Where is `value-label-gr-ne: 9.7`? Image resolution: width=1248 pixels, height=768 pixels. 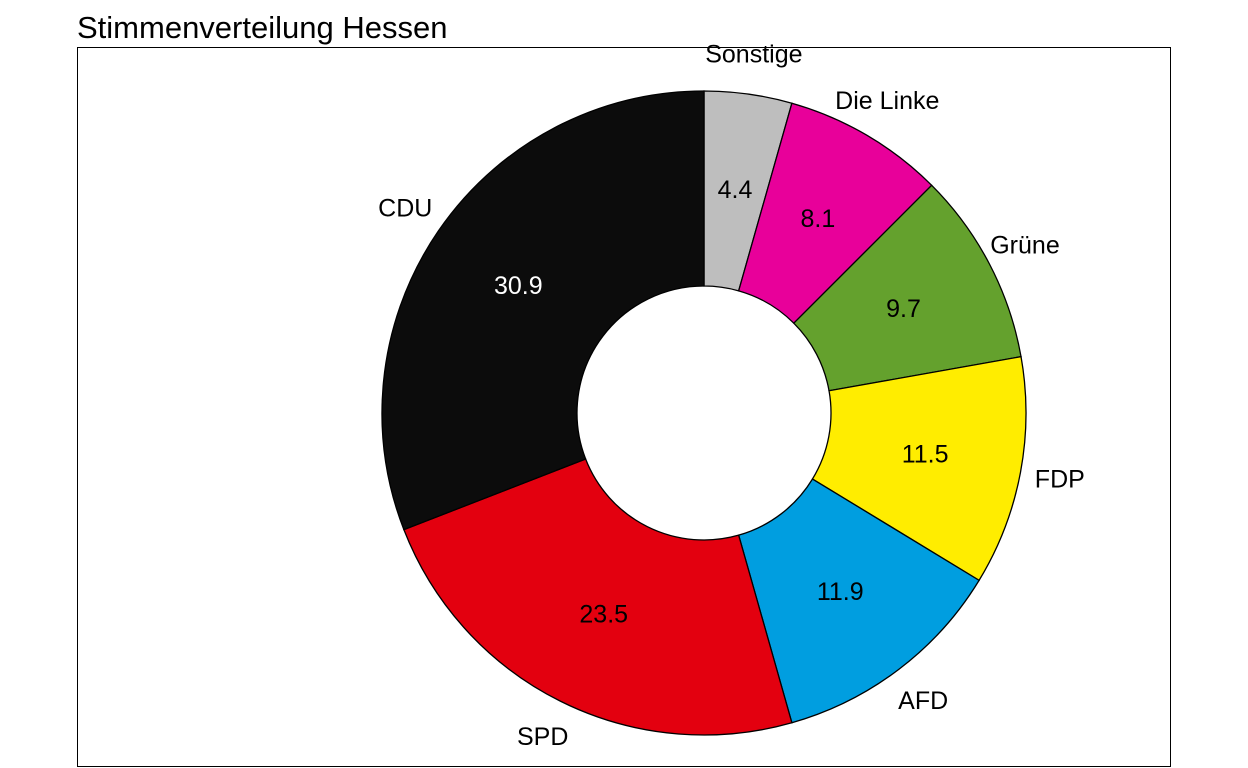
value-label-gr-ne: 9.7 is located at coordinates (903, 309).